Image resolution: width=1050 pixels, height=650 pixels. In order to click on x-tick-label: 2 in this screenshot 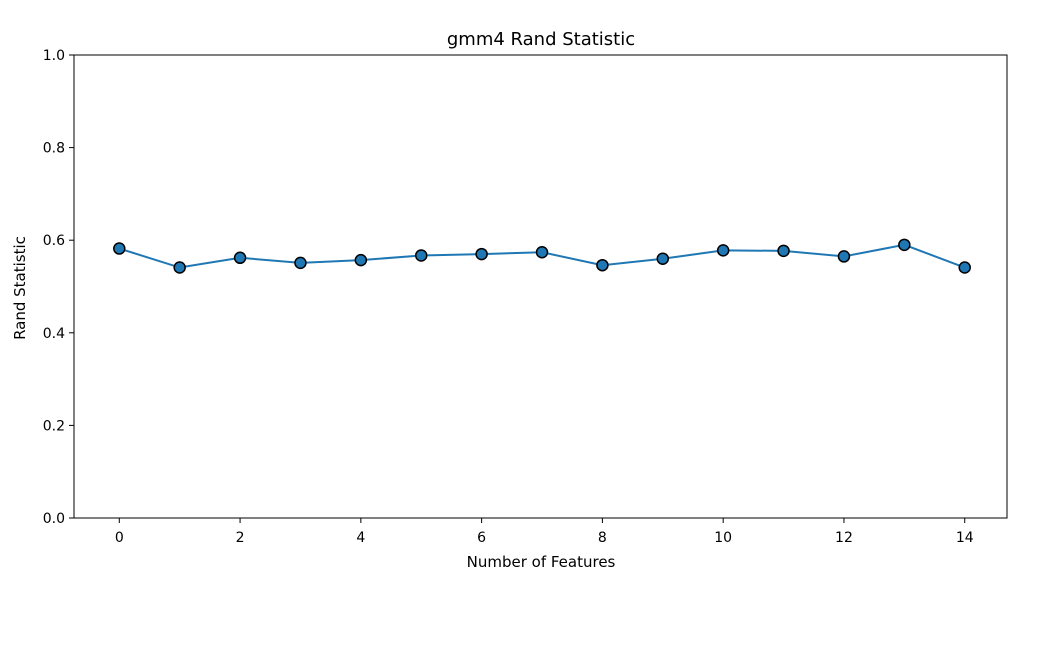, I will do `click(240, 538)`.